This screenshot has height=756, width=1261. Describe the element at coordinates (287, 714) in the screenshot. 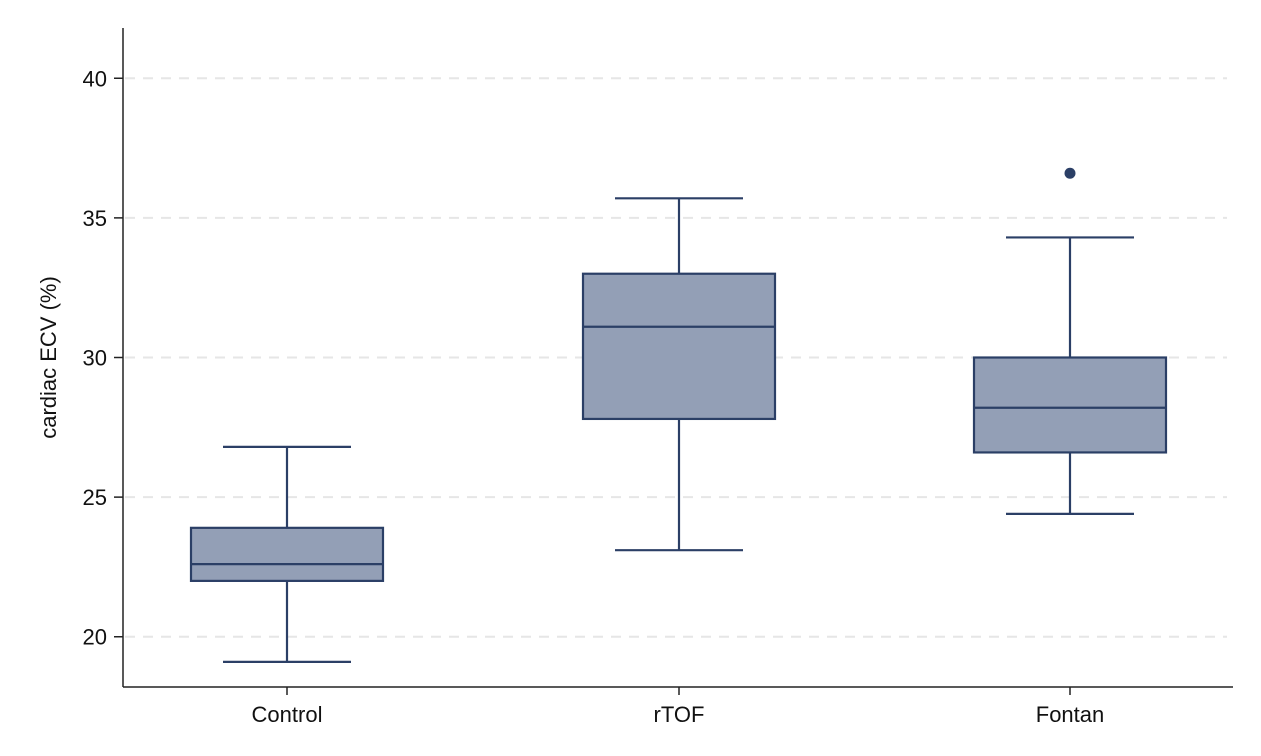

I see `x-tick-label: Control` at that location.